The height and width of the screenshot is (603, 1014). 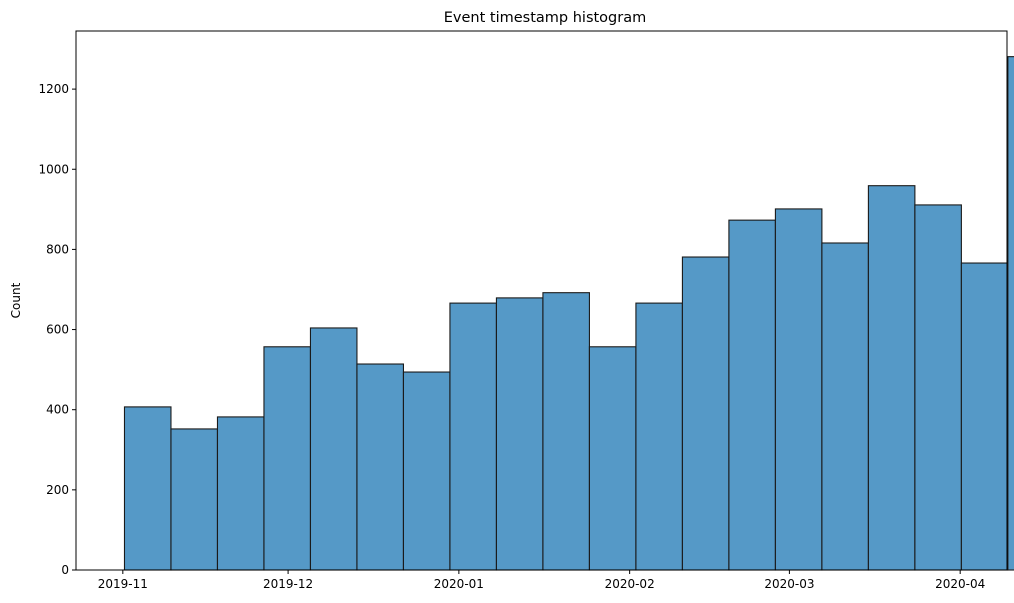 What do you see at coordinates (459, 584) in the screenshot?
I see `x-tick-label: 2020-01` at bounding box center [459, 584].